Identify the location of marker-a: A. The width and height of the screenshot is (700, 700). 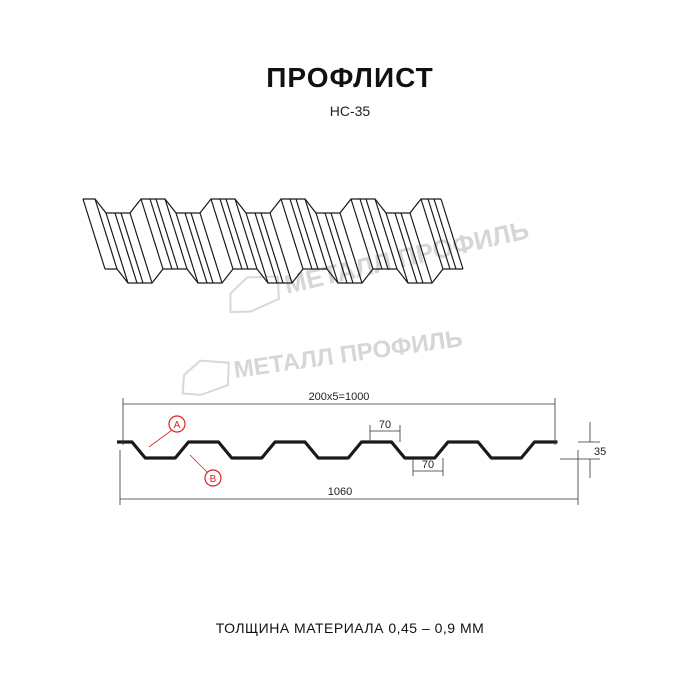
(167, 431).